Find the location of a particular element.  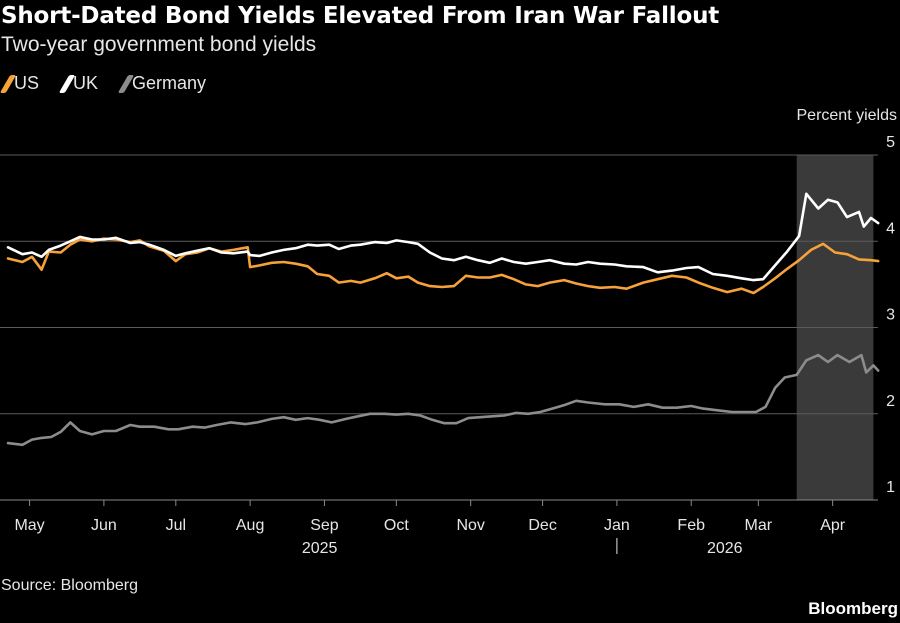

x-tick-label: Apr is located at coordinates (833, 525).